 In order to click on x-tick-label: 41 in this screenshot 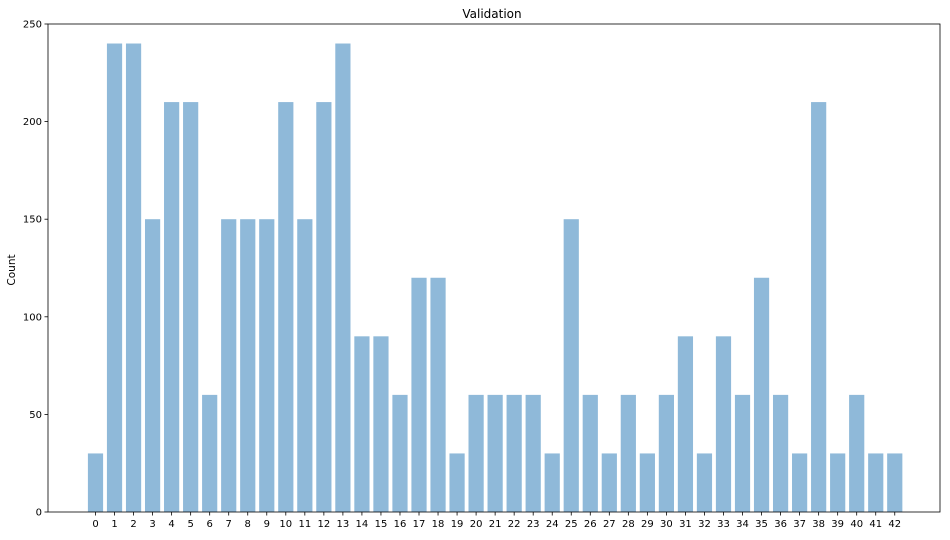, I will do `click(875, 524)`.